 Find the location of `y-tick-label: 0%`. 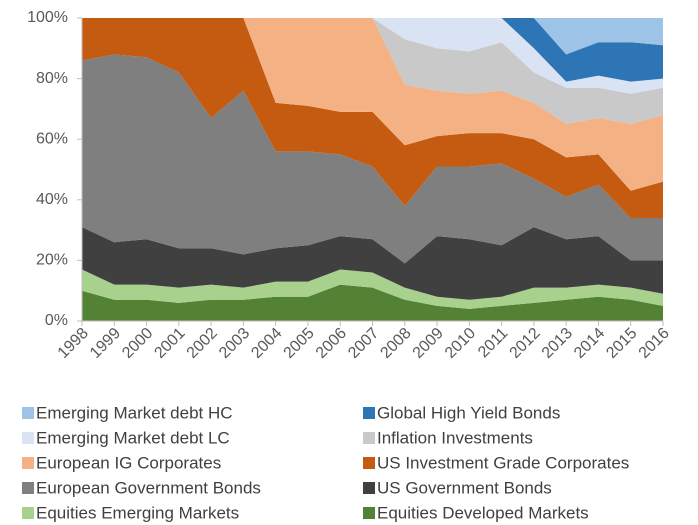

y-tick-label: 0% is located at coordinates (56, 320).